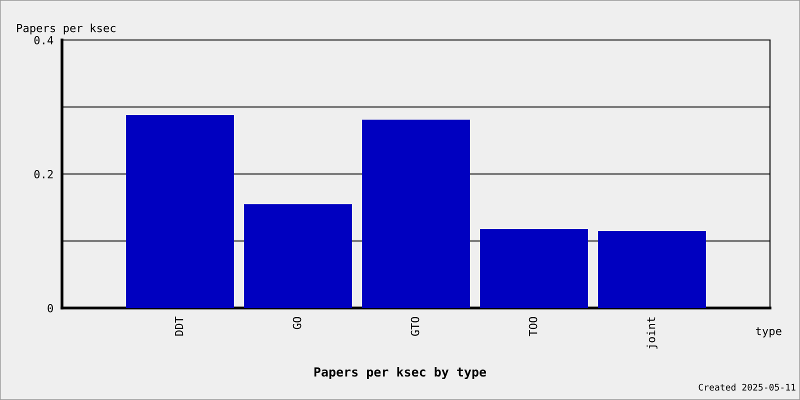 The image size is (800, 400). Describe the element at coordinates (533, 326) in the screenshot. I see `x-tick-label: TOO` at that location.